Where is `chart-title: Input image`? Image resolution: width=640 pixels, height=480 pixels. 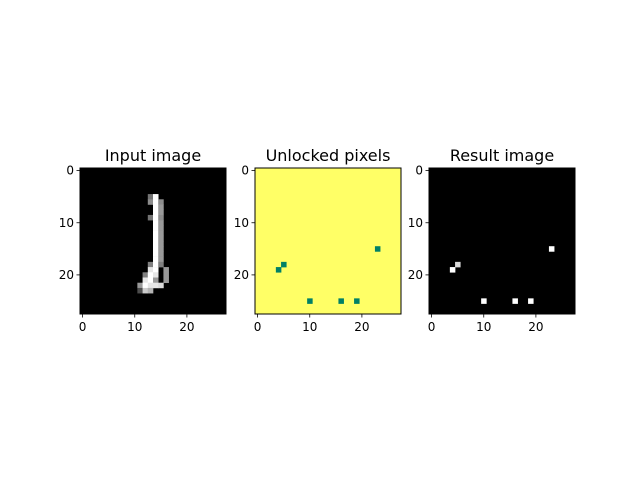
chart-title: Input image is located at coordinates (153, 155).